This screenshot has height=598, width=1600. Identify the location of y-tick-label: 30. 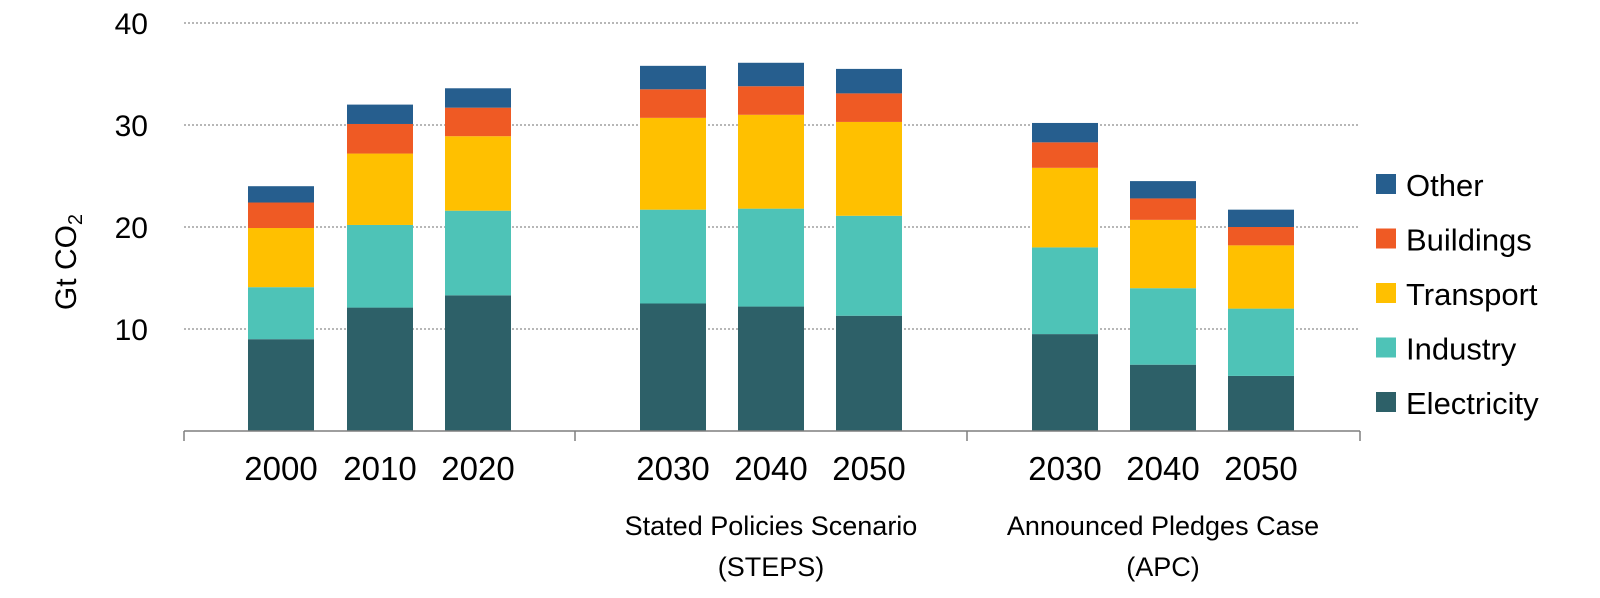
(131, 126).